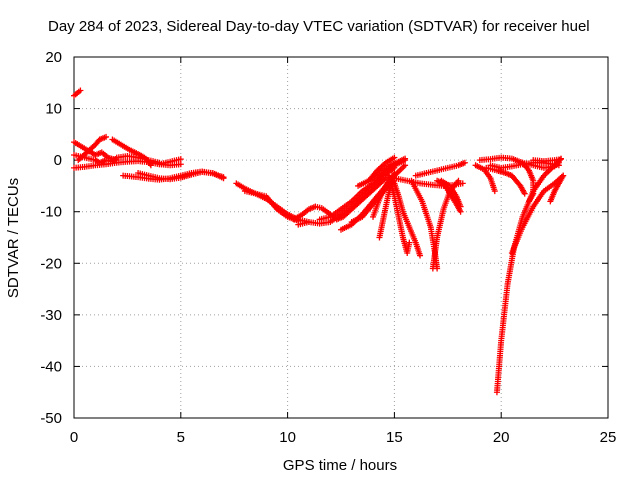  Describe the element at coordinates (287, 437) in the screenshot. I see `x-tick-label: 10` at that location.